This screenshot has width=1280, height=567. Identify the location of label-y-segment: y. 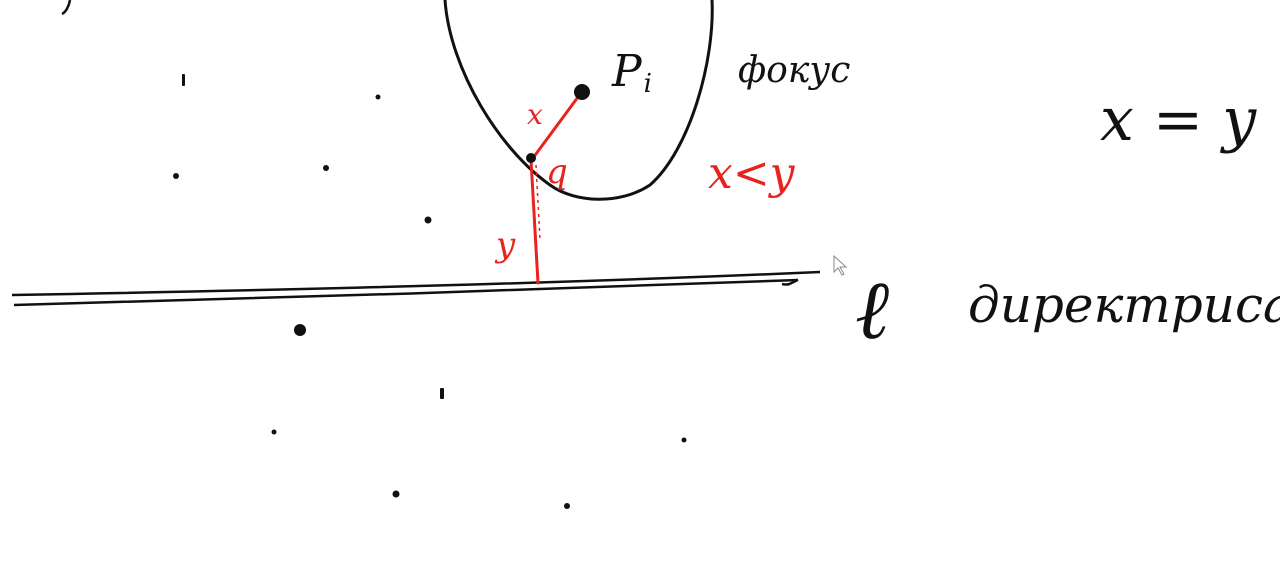
(505, 245).